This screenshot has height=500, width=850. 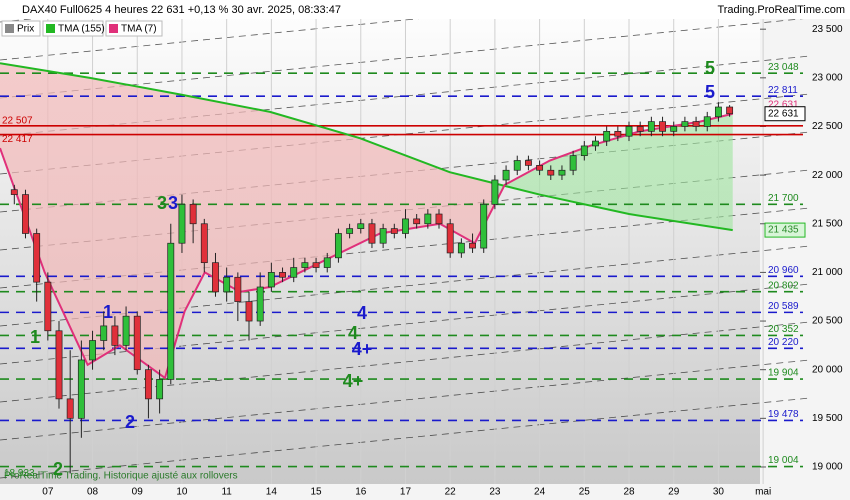 What do you see at coordinates (783, 373) in the screenshot?
I see `level-label: 19 904` at bounding box center [783, 373].